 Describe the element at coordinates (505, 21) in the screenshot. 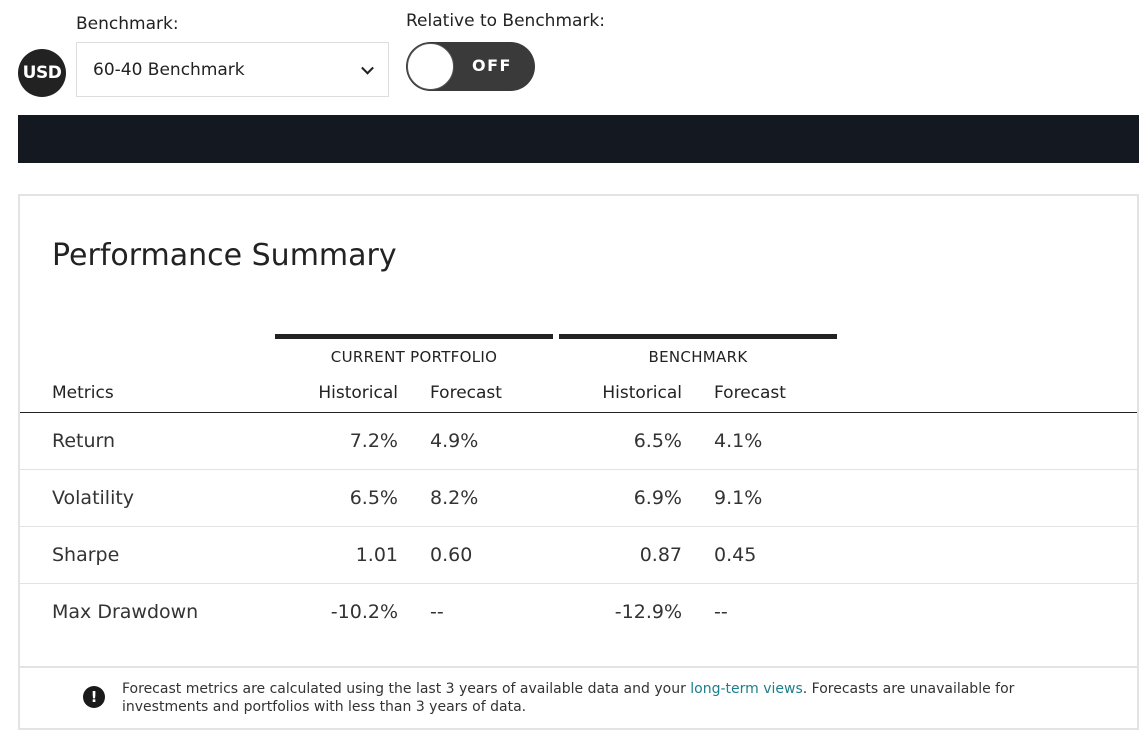

I see `relative-to-benchmark-label: Relative to Benchmark:` at that location.